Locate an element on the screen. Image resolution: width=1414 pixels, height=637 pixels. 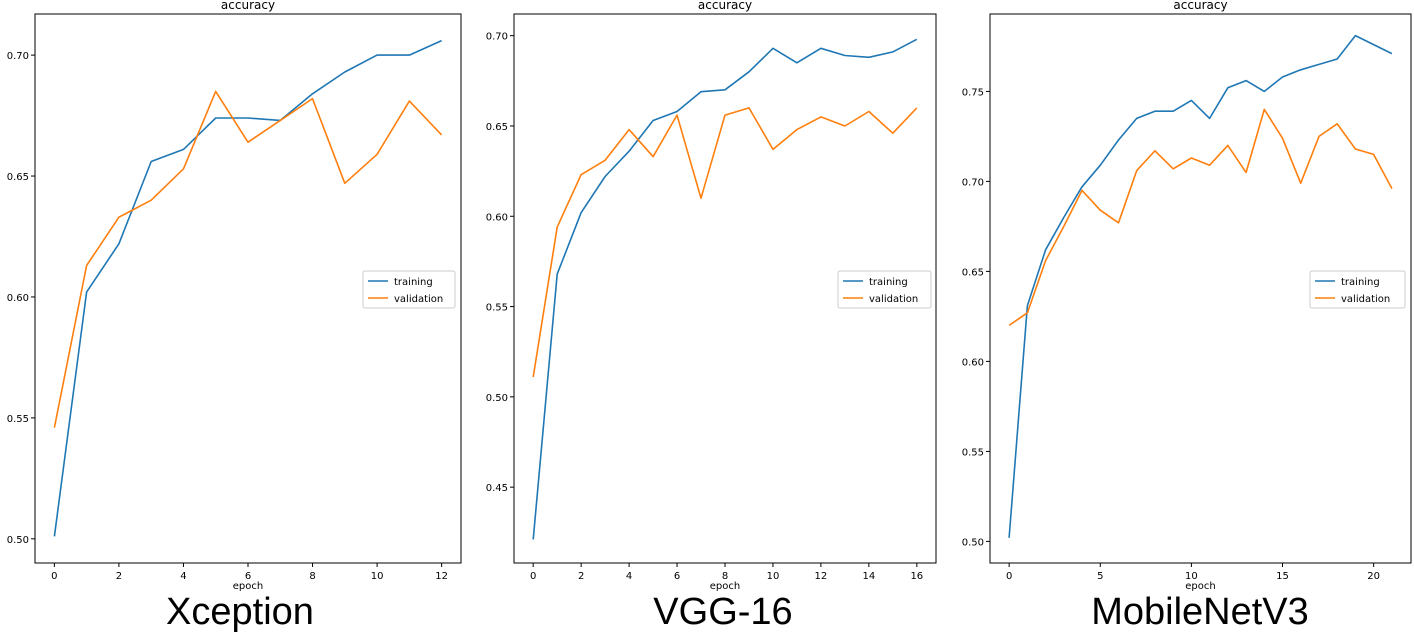
x-tick-label: 20 is located at coordinates (1373, 576).